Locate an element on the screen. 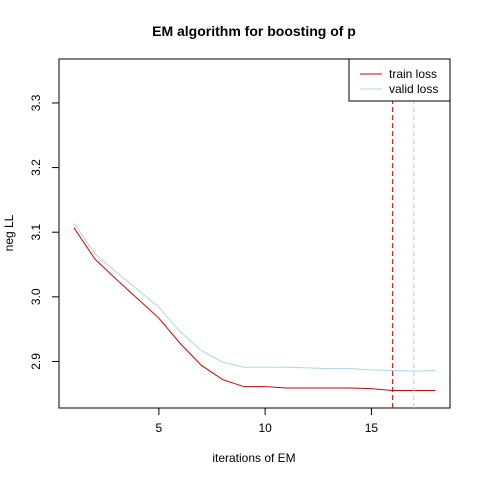 The height and width of the screenshot is (480, 480). y-tick-label: 3.1 is located at coordinates (36, 232).